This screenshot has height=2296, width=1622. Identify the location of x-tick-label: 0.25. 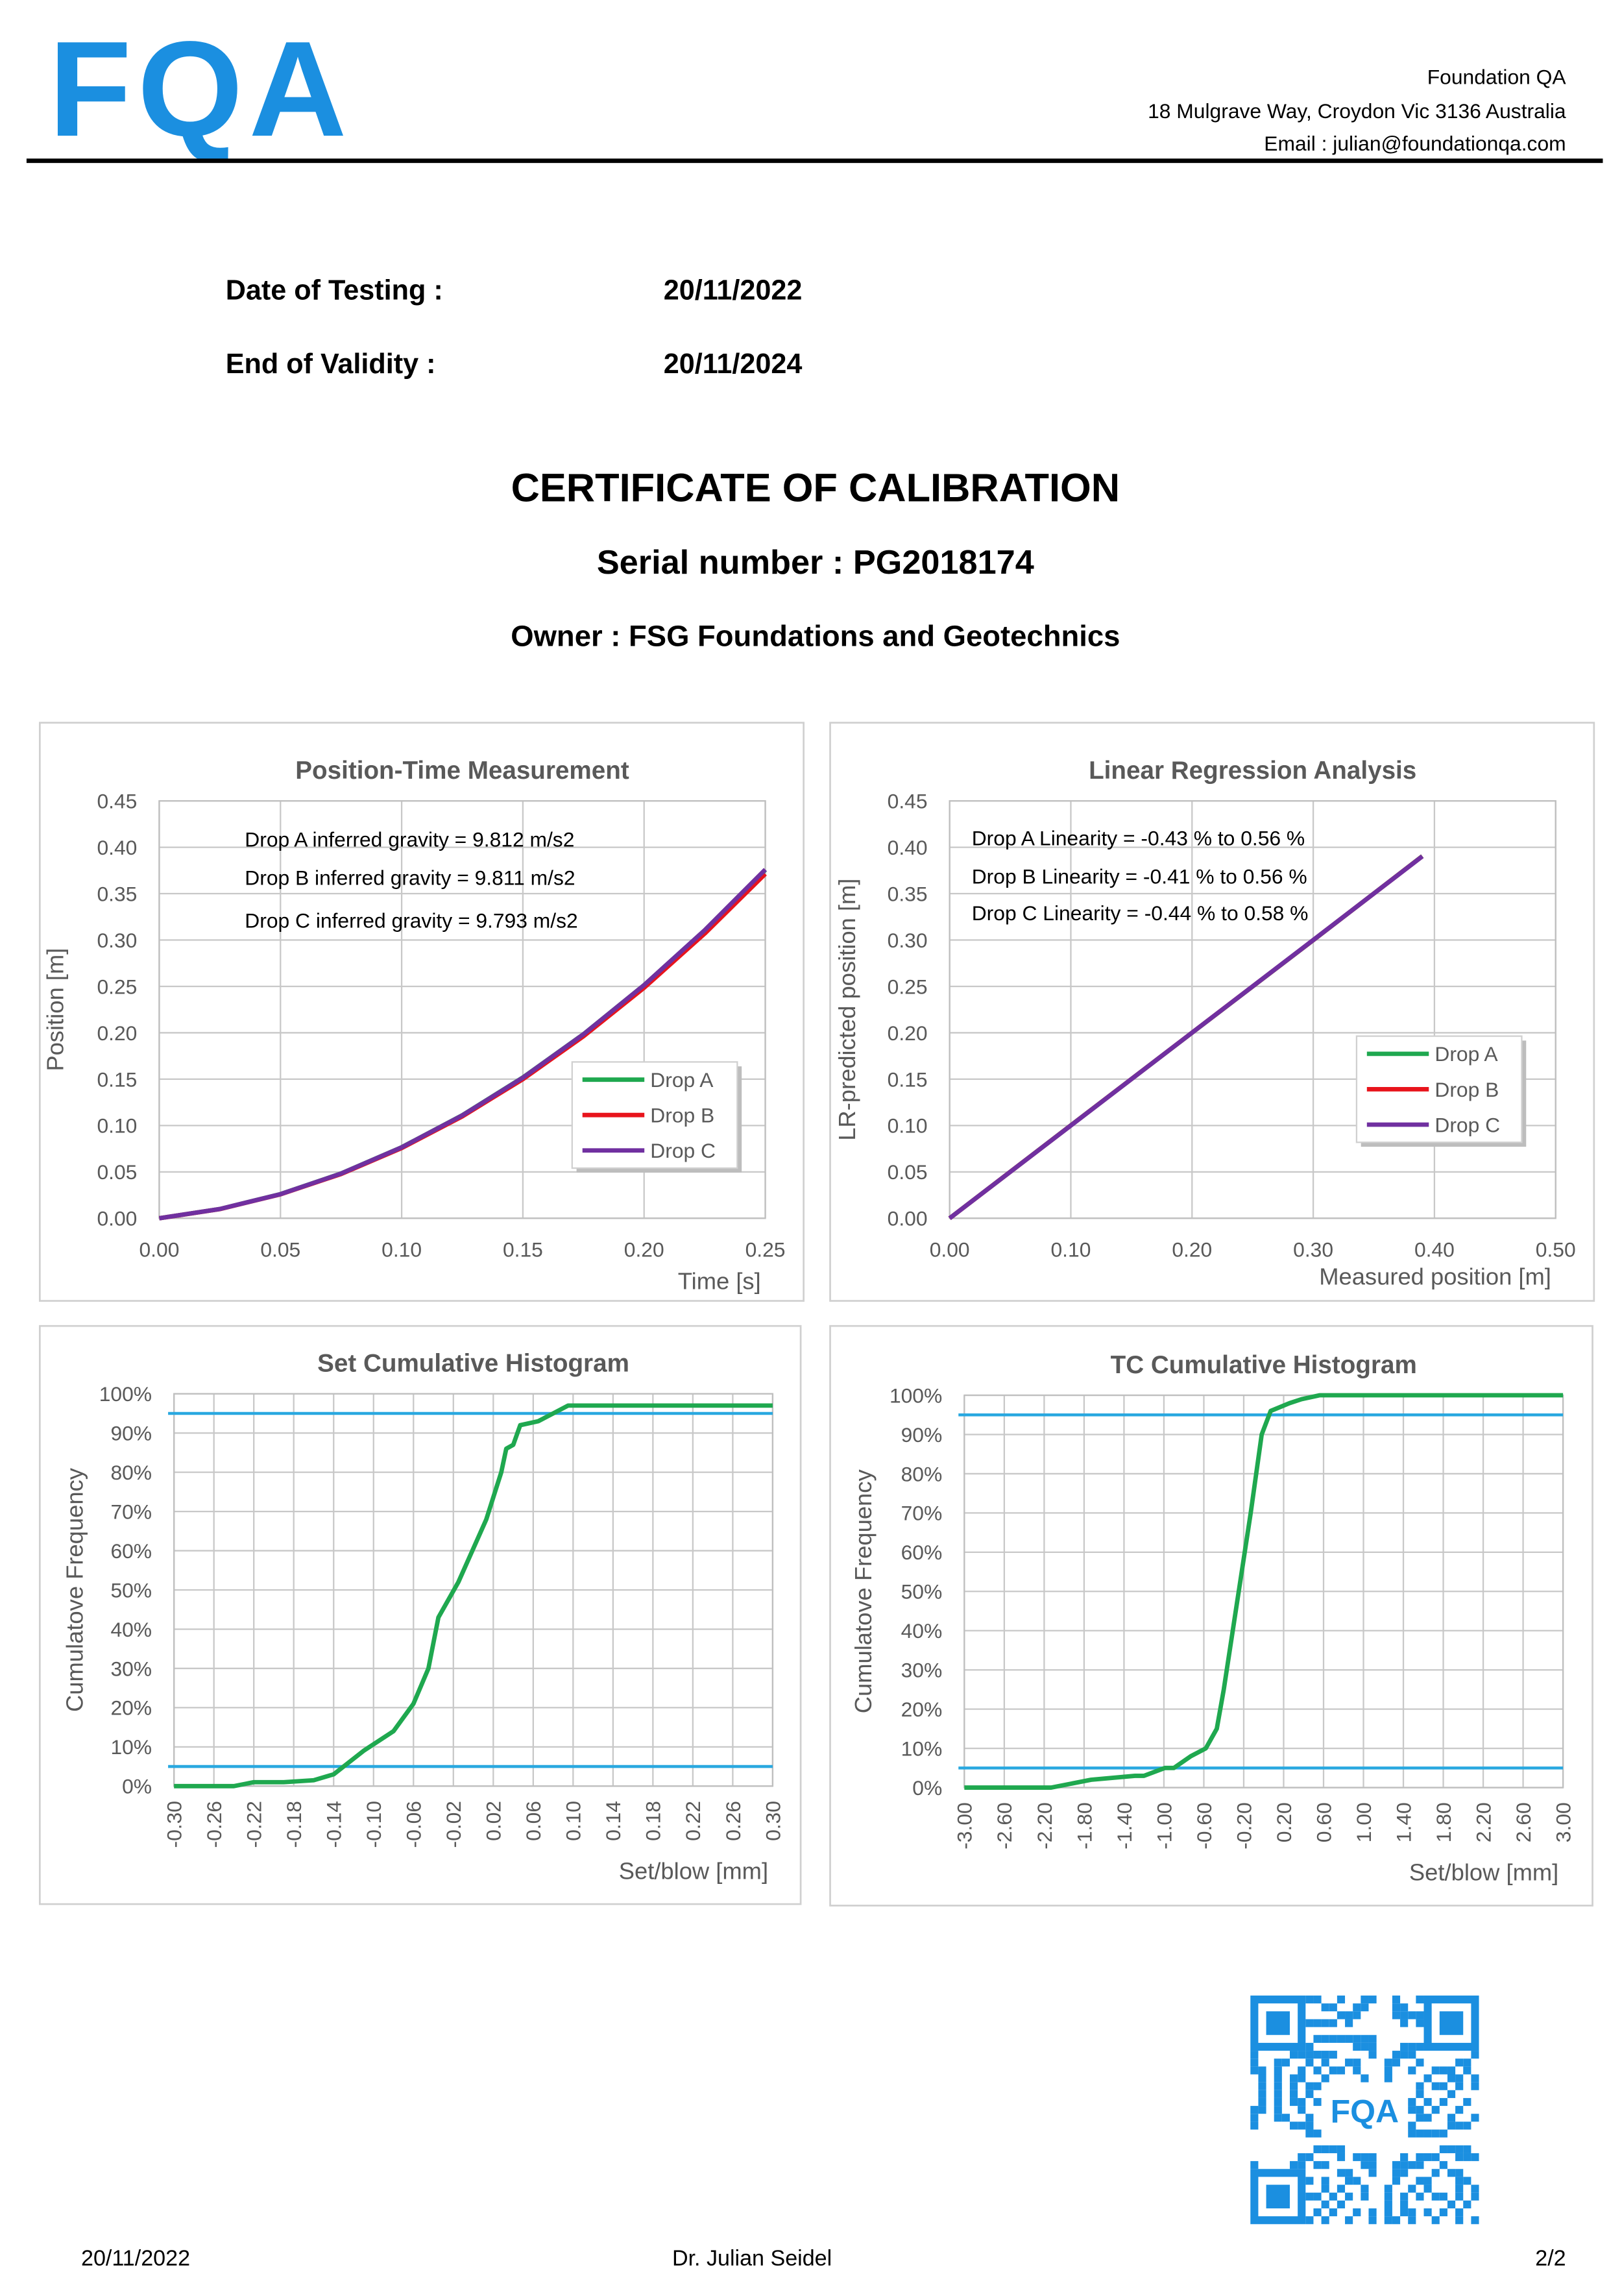
(765, 1249).